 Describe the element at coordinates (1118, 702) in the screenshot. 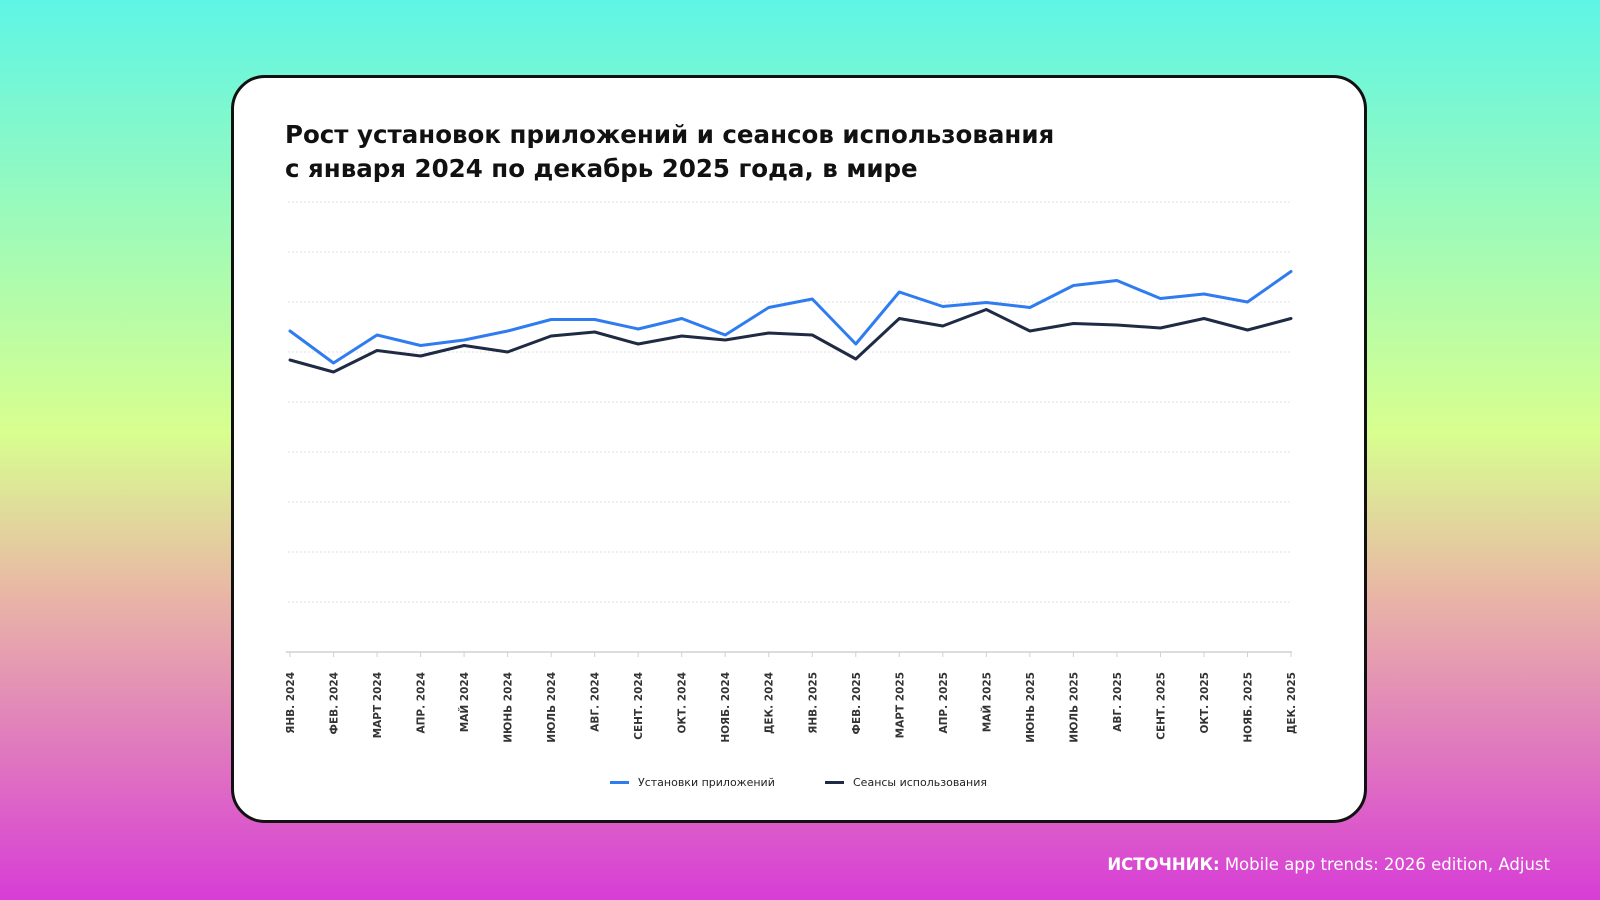

I see `x-tick-label: АВГ. 2025` at that location.